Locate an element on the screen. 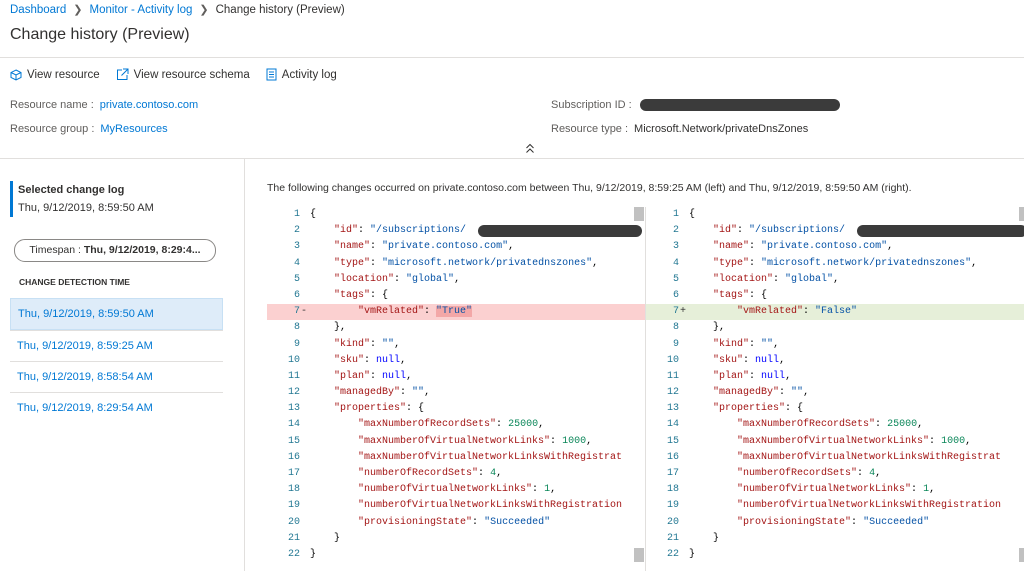  code-line: 10 "sku": null, is located at coordinates (456, 361).